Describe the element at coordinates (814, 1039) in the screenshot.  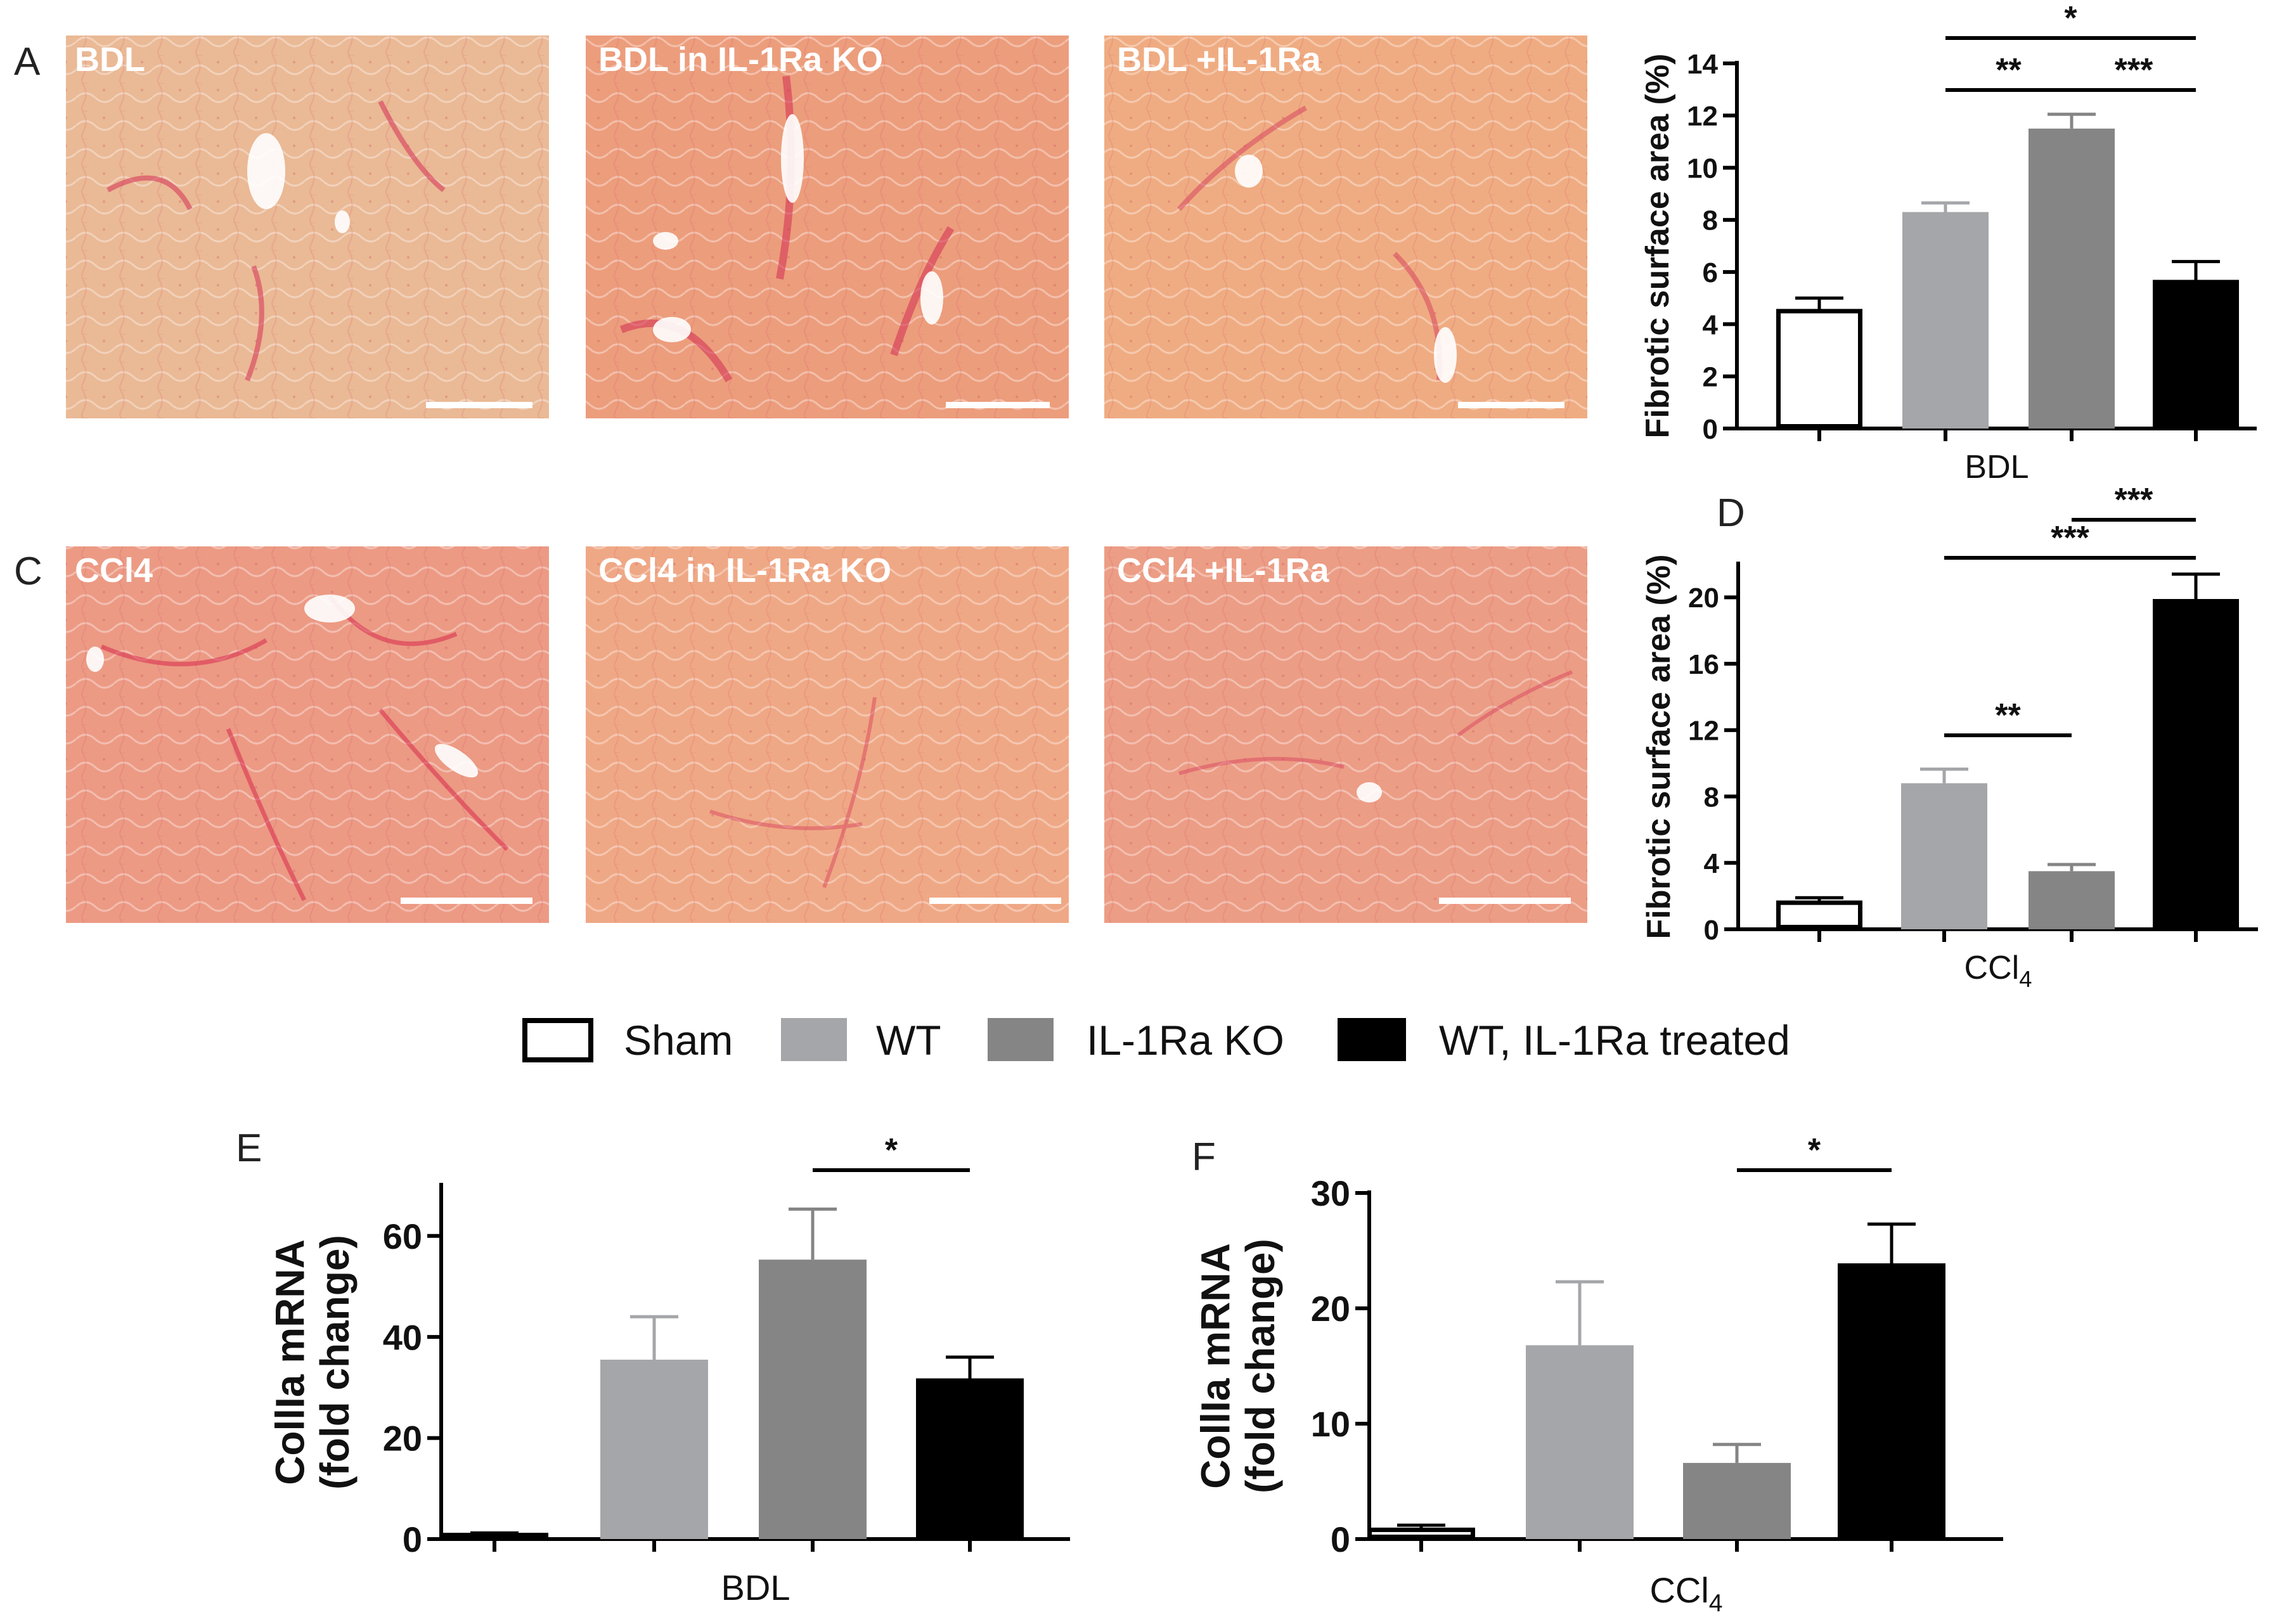
I see `legend-swatch-wt` at that location.